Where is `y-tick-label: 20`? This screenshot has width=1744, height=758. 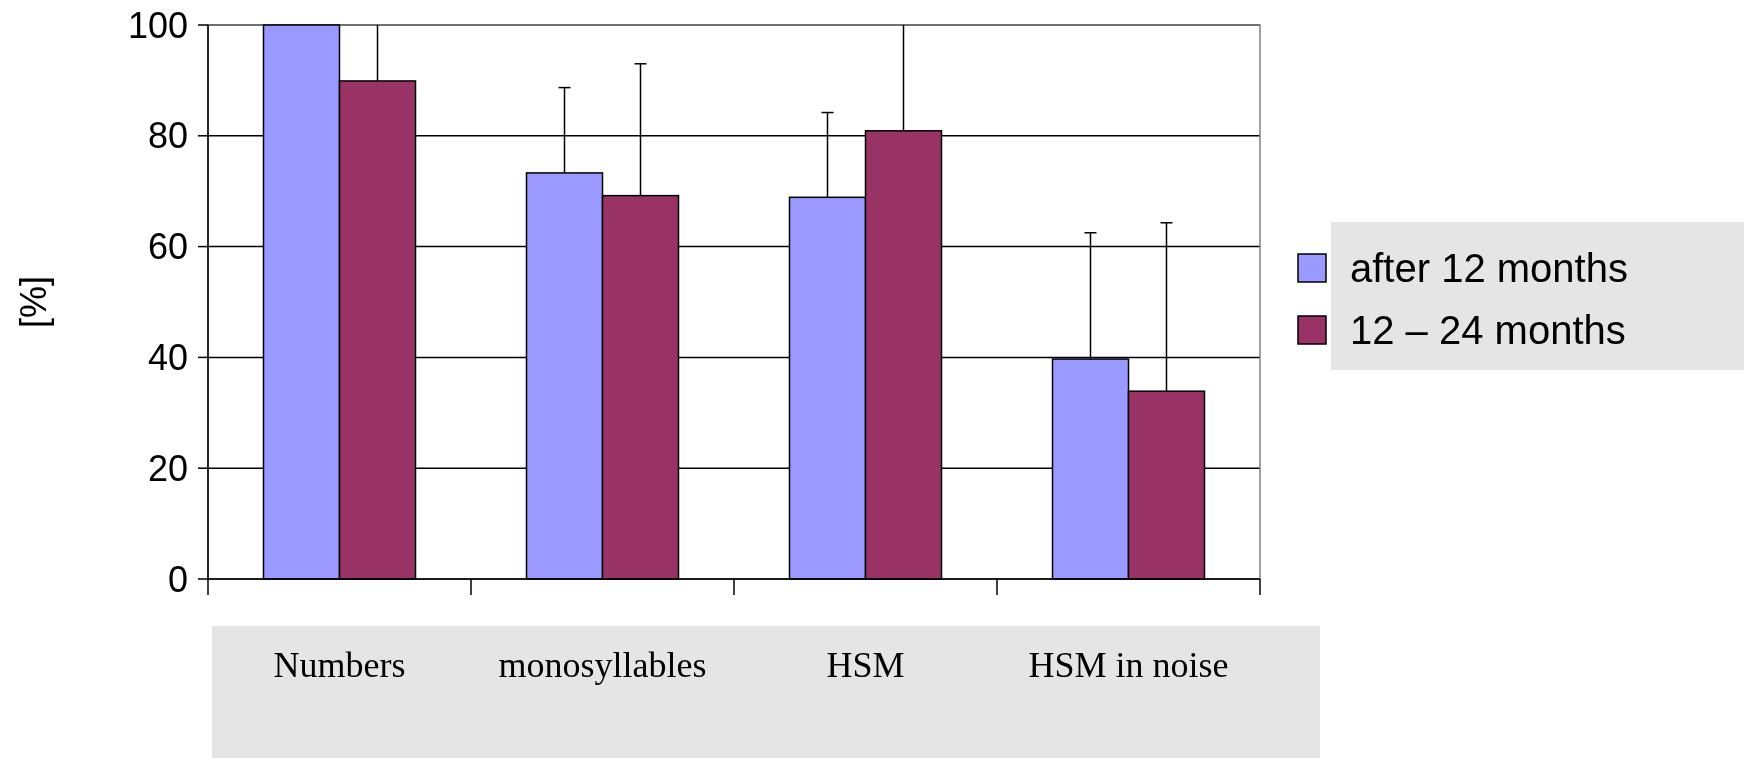
y-tick-label: 20 is located at coordinates (167, 468).